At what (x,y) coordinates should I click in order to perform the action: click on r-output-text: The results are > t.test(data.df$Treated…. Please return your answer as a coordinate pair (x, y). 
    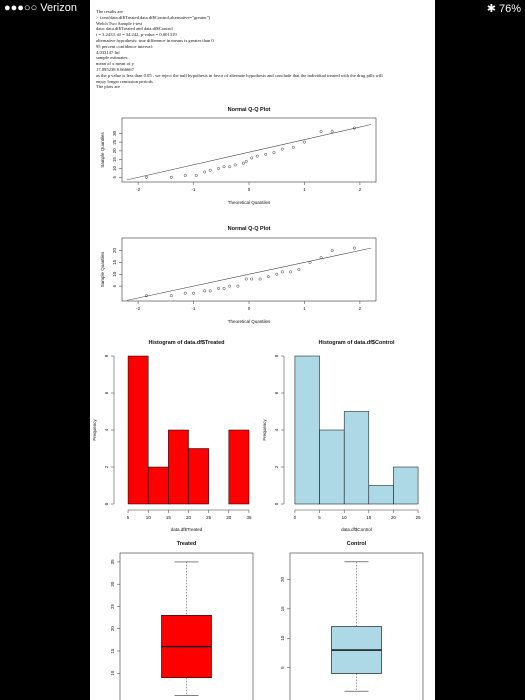
    Looking at the image, I should click on (261, 49).